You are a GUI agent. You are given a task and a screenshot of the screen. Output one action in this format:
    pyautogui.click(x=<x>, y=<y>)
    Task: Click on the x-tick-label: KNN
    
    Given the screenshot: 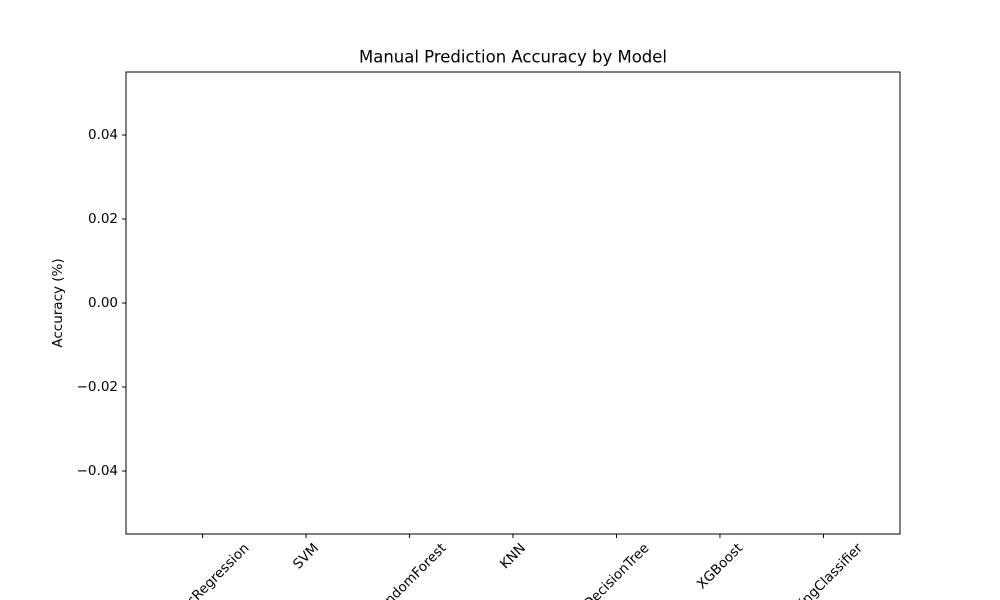 What is the action you would take?
    pyautogui.click(x=513, y=556)
    